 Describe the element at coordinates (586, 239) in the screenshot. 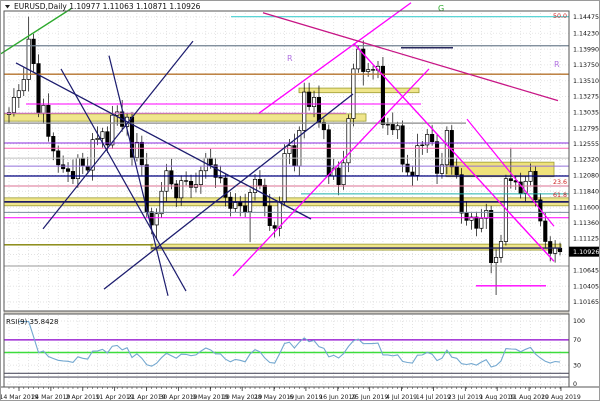

I see `price-axis-label: 1.11125` at that location.